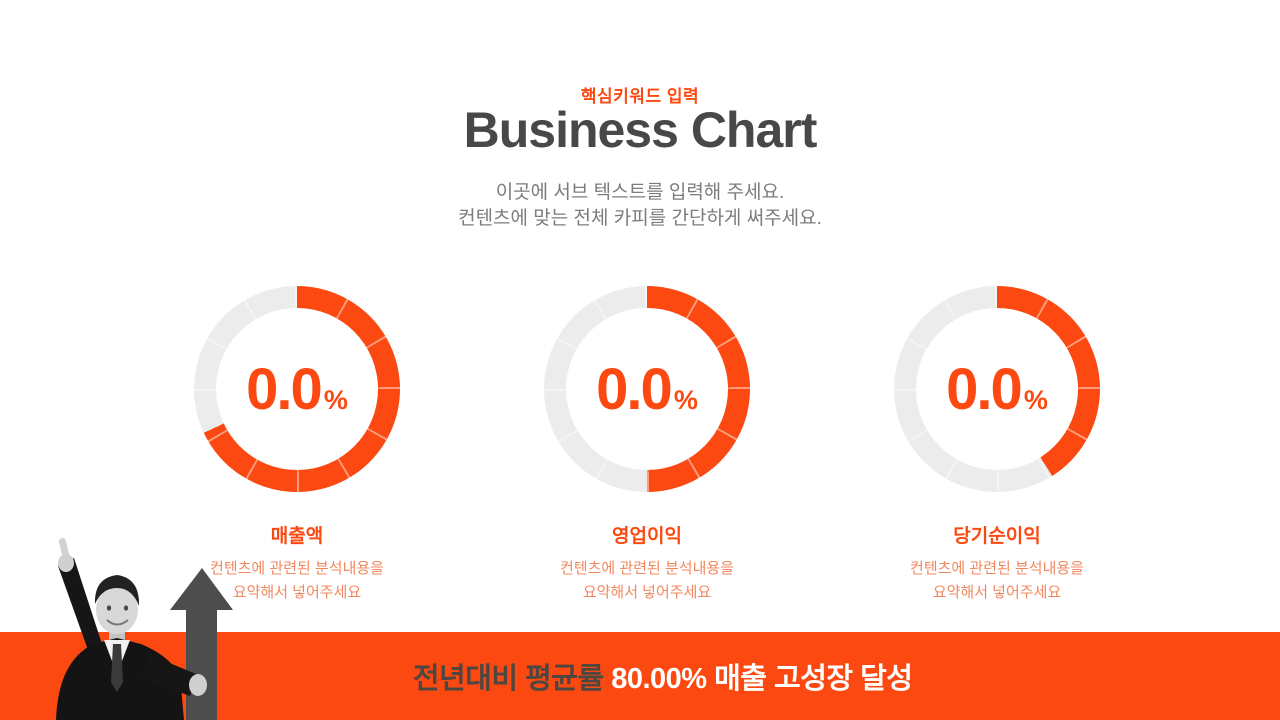 This screenshot has height=720, width=1280. What do you see at coordinates (762, 679) in the screenshot?
I see `banner-text-light: 80.00% 매출 고성장 달성` at bounding box center [762, 679].